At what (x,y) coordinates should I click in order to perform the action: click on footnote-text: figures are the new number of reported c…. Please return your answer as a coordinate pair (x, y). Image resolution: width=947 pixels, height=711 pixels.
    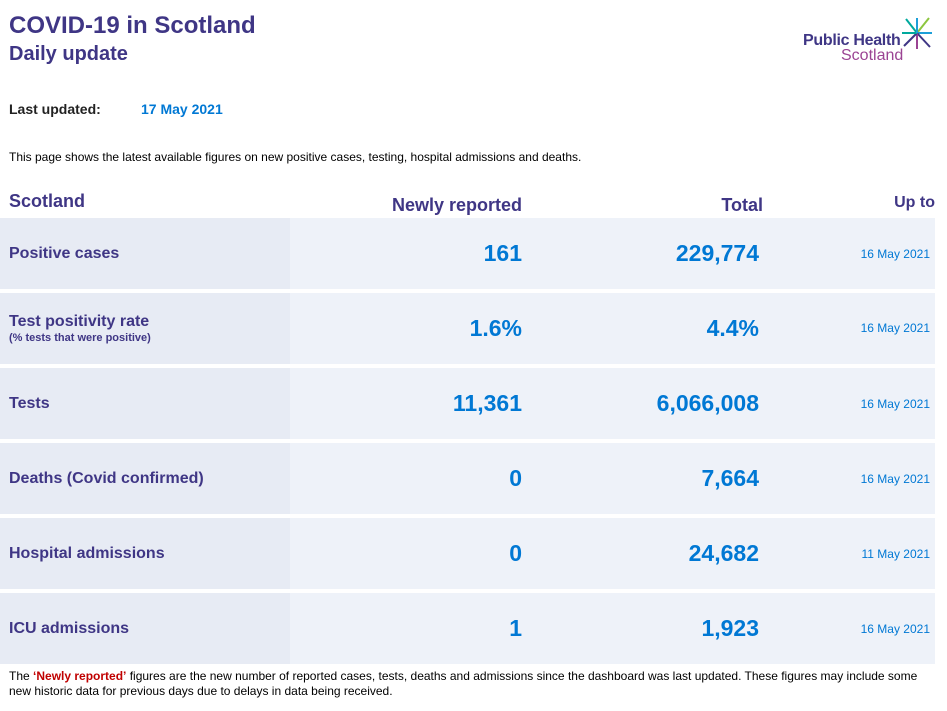
    Looking at the image, I should click on (463, 683).